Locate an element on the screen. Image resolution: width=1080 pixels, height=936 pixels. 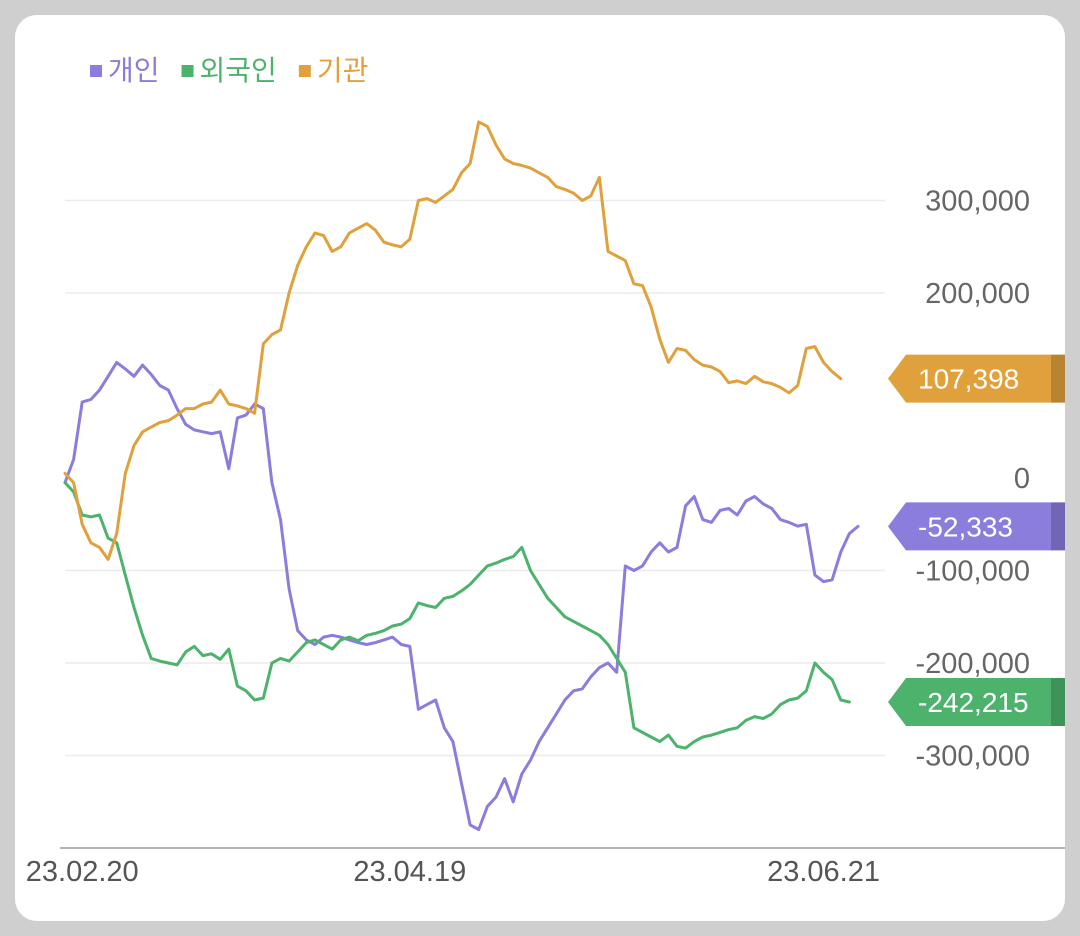
y-tick-labels: 300,000 200,000 0 -100,000 -200,000 -300,000 is located at coordinates (973, 479).